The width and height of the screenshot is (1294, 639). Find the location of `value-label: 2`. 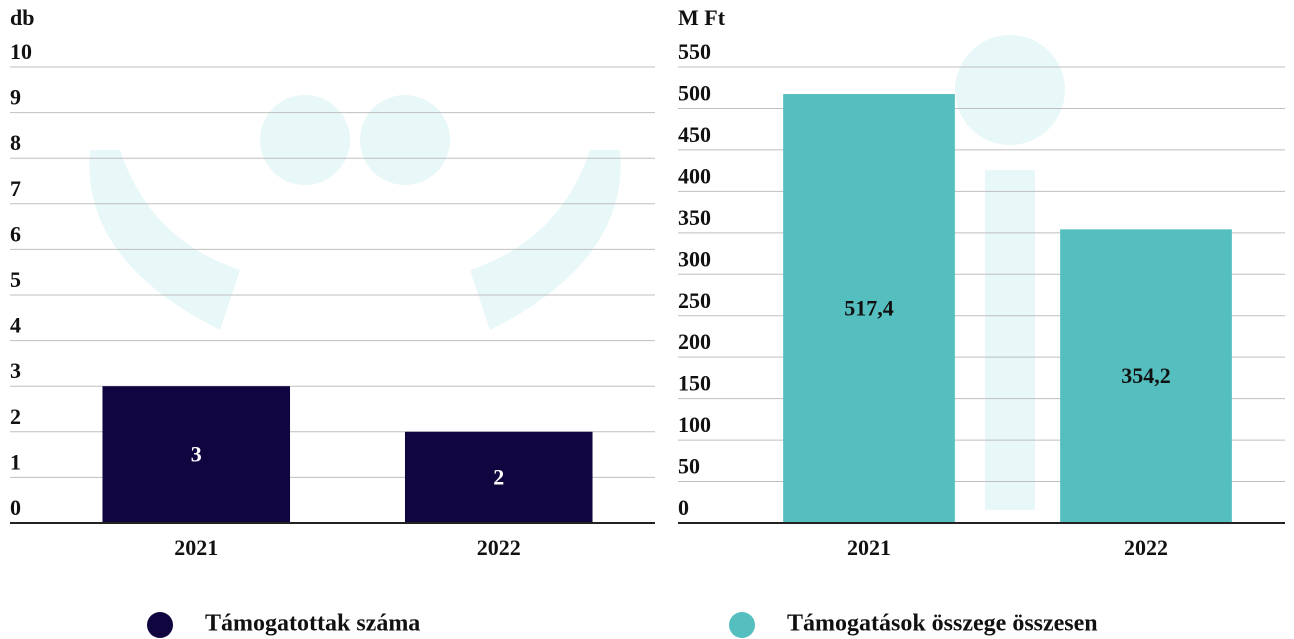

value-label: 2 is located at coordinates (498, 476).